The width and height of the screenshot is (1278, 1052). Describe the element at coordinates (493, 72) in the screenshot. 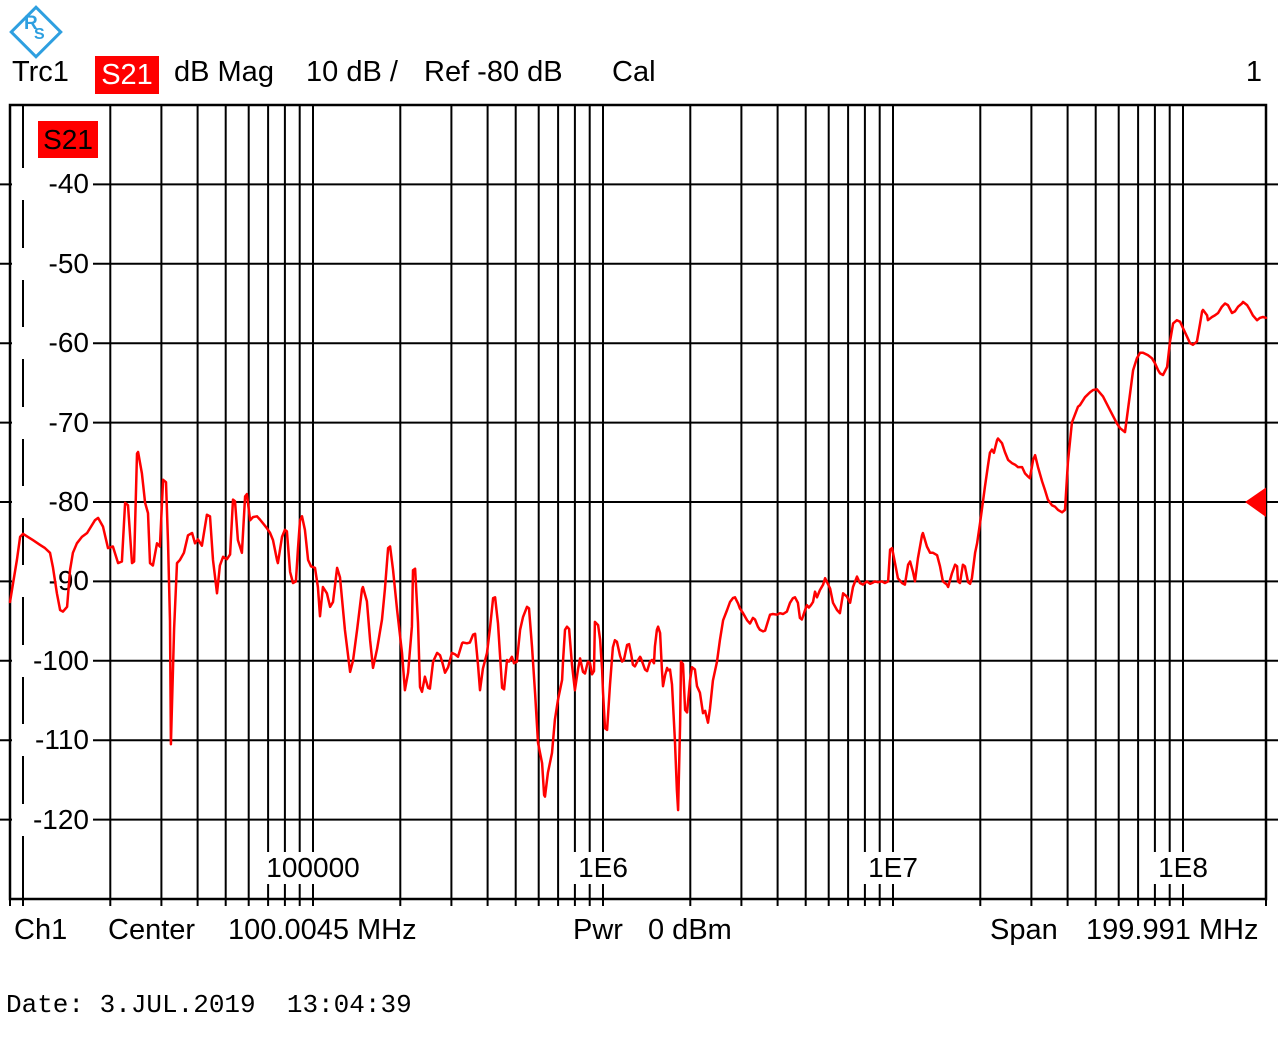

I see `ref-level-label: Ref -80 dB` at that location.